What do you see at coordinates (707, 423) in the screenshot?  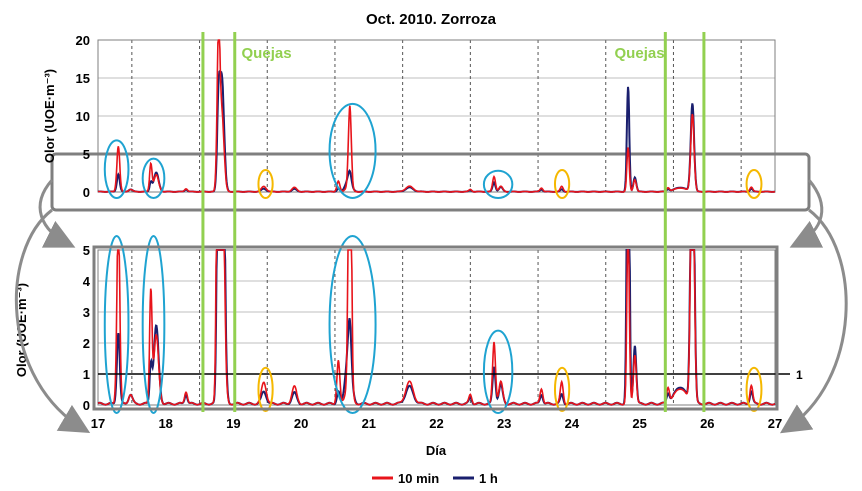 I see `xtick-26: 26` at bounding box center [707, 423].